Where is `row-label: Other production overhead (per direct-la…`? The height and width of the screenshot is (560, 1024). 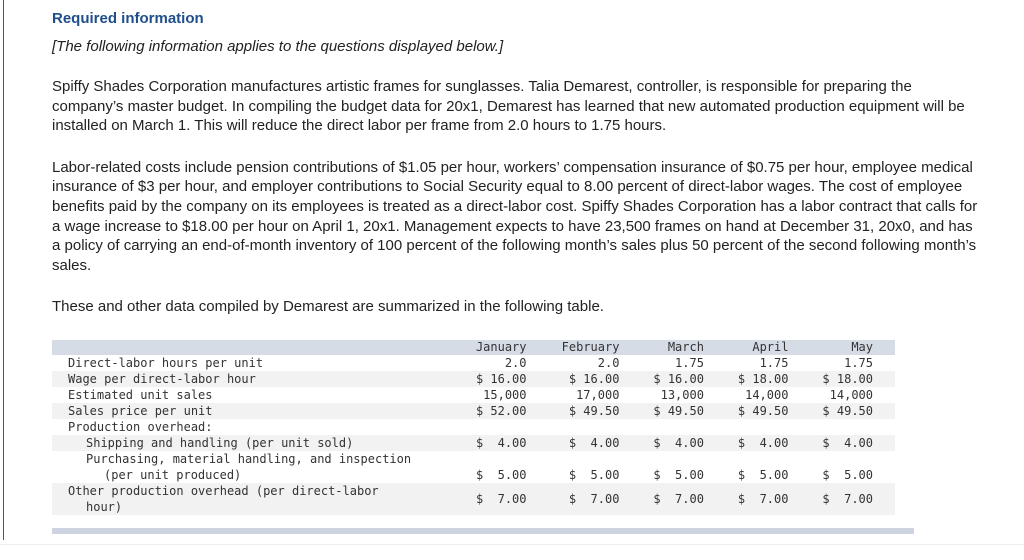 row-label: Other production overhead (per direct-la… is located at coordinates (258, 499).